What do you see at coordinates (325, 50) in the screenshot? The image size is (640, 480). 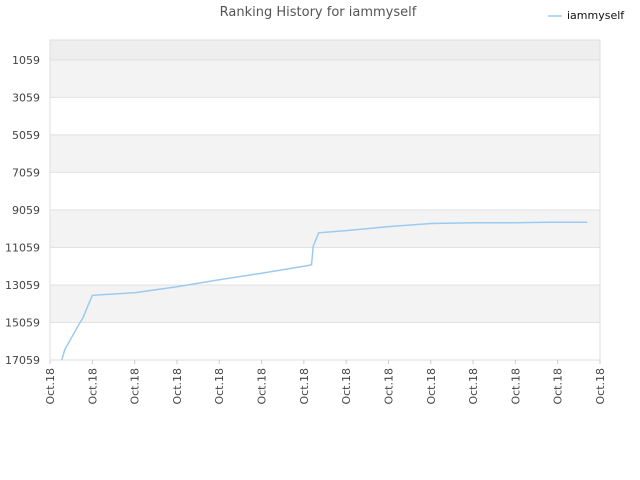 I see `plot-band-top` at bounding box center [325, 50].